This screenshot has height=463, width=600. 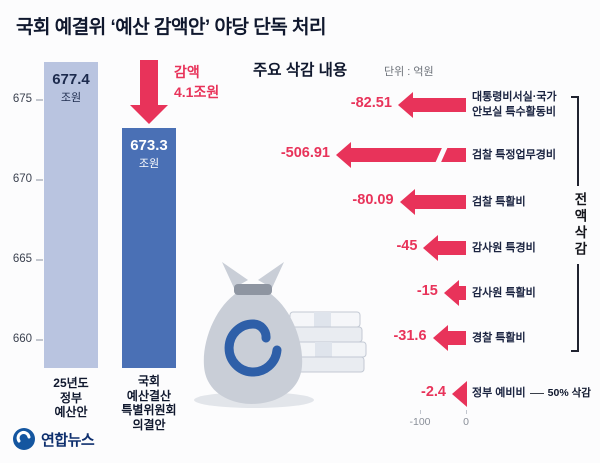 What do you see at coordinates (410, 336) in the screenshot?
I see `cut-value: -31.6` at bounding box center [410, 336].